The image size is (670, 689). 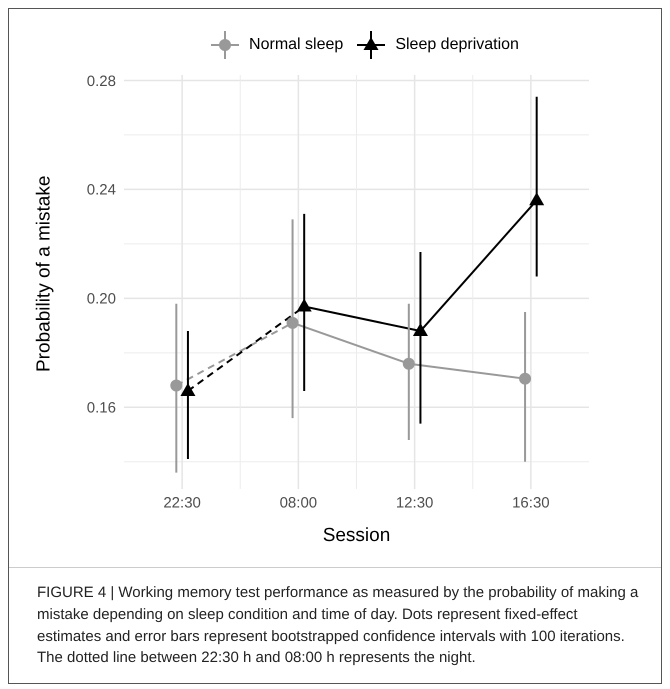 I want to click on x-tick-label: 08:00, so click(x=299, y=503).